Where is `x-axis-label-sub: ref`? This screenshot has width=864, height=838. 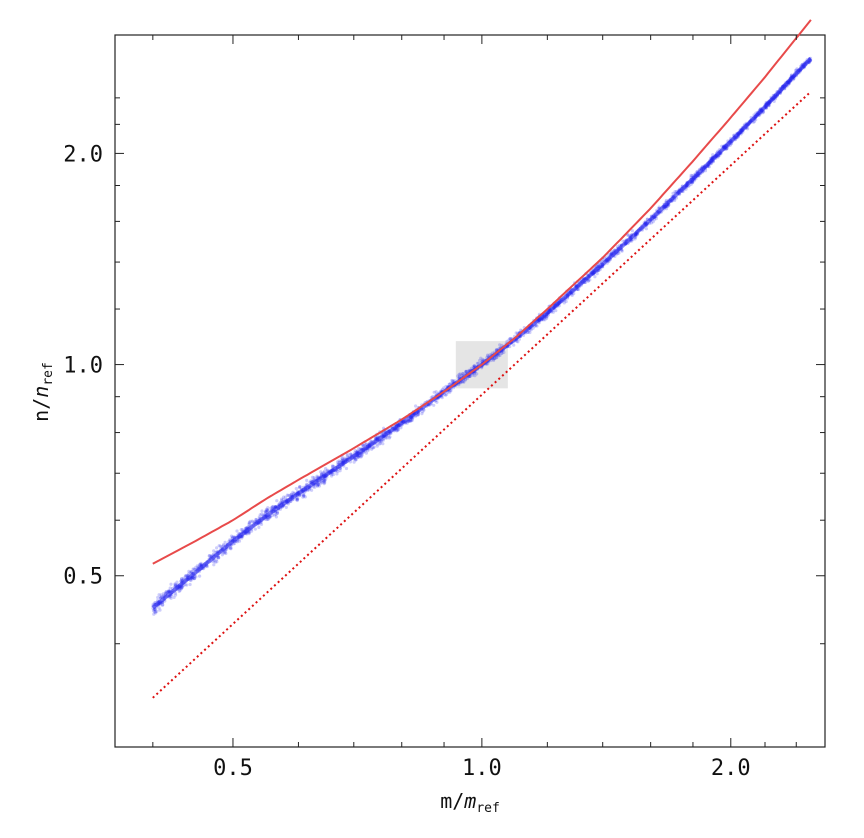
x-axis-label-sub: ref is located at coordinates (487, 808).